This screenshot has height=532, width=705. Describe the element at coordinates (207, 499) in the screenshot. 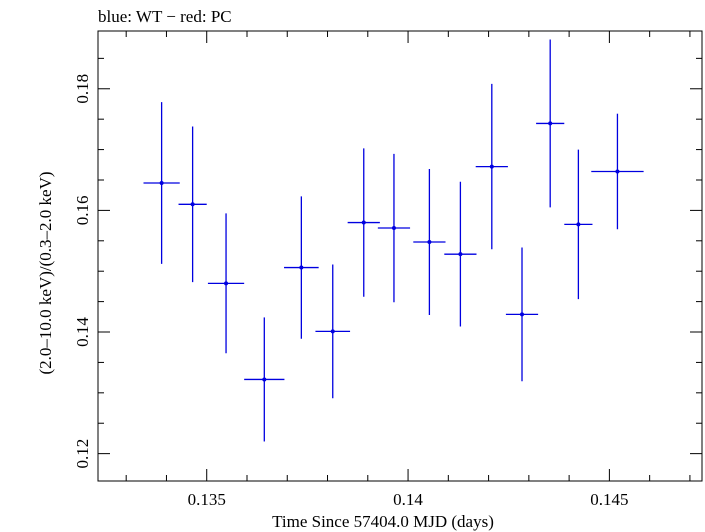

I see `x-tick-label: 0.135` at that location.